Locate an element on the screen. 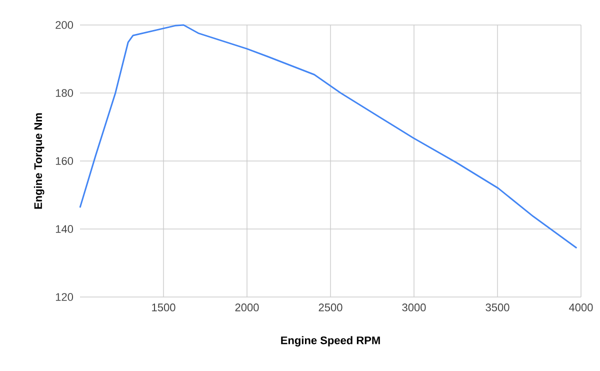 The image size is (600, 371). x-tick-label: 3500 is located at coordinates (498, 308).